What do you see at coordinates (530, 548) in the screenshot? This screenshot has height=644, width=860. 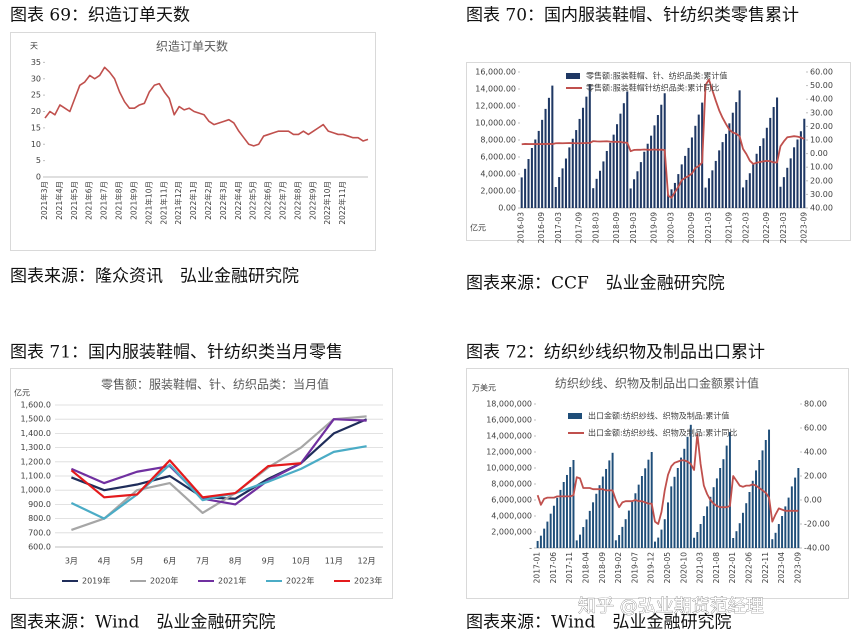 I see `y-tick-label: -` at bounding box center [530, 548].